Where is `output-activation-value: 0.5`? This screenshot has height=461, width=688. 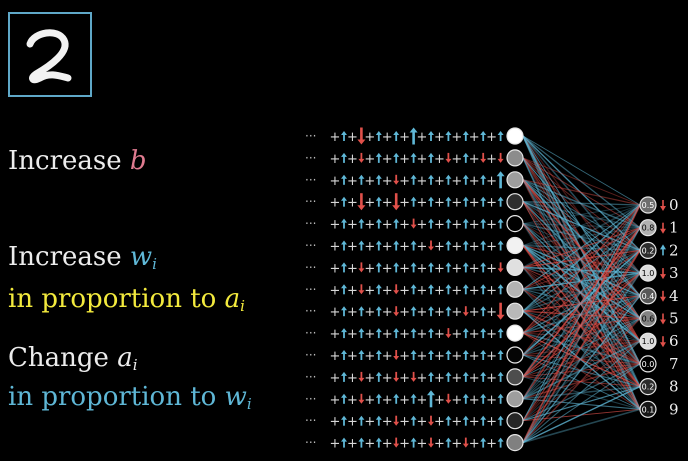 output-activation-value: 0.5 is located at coordinates (648, 205).